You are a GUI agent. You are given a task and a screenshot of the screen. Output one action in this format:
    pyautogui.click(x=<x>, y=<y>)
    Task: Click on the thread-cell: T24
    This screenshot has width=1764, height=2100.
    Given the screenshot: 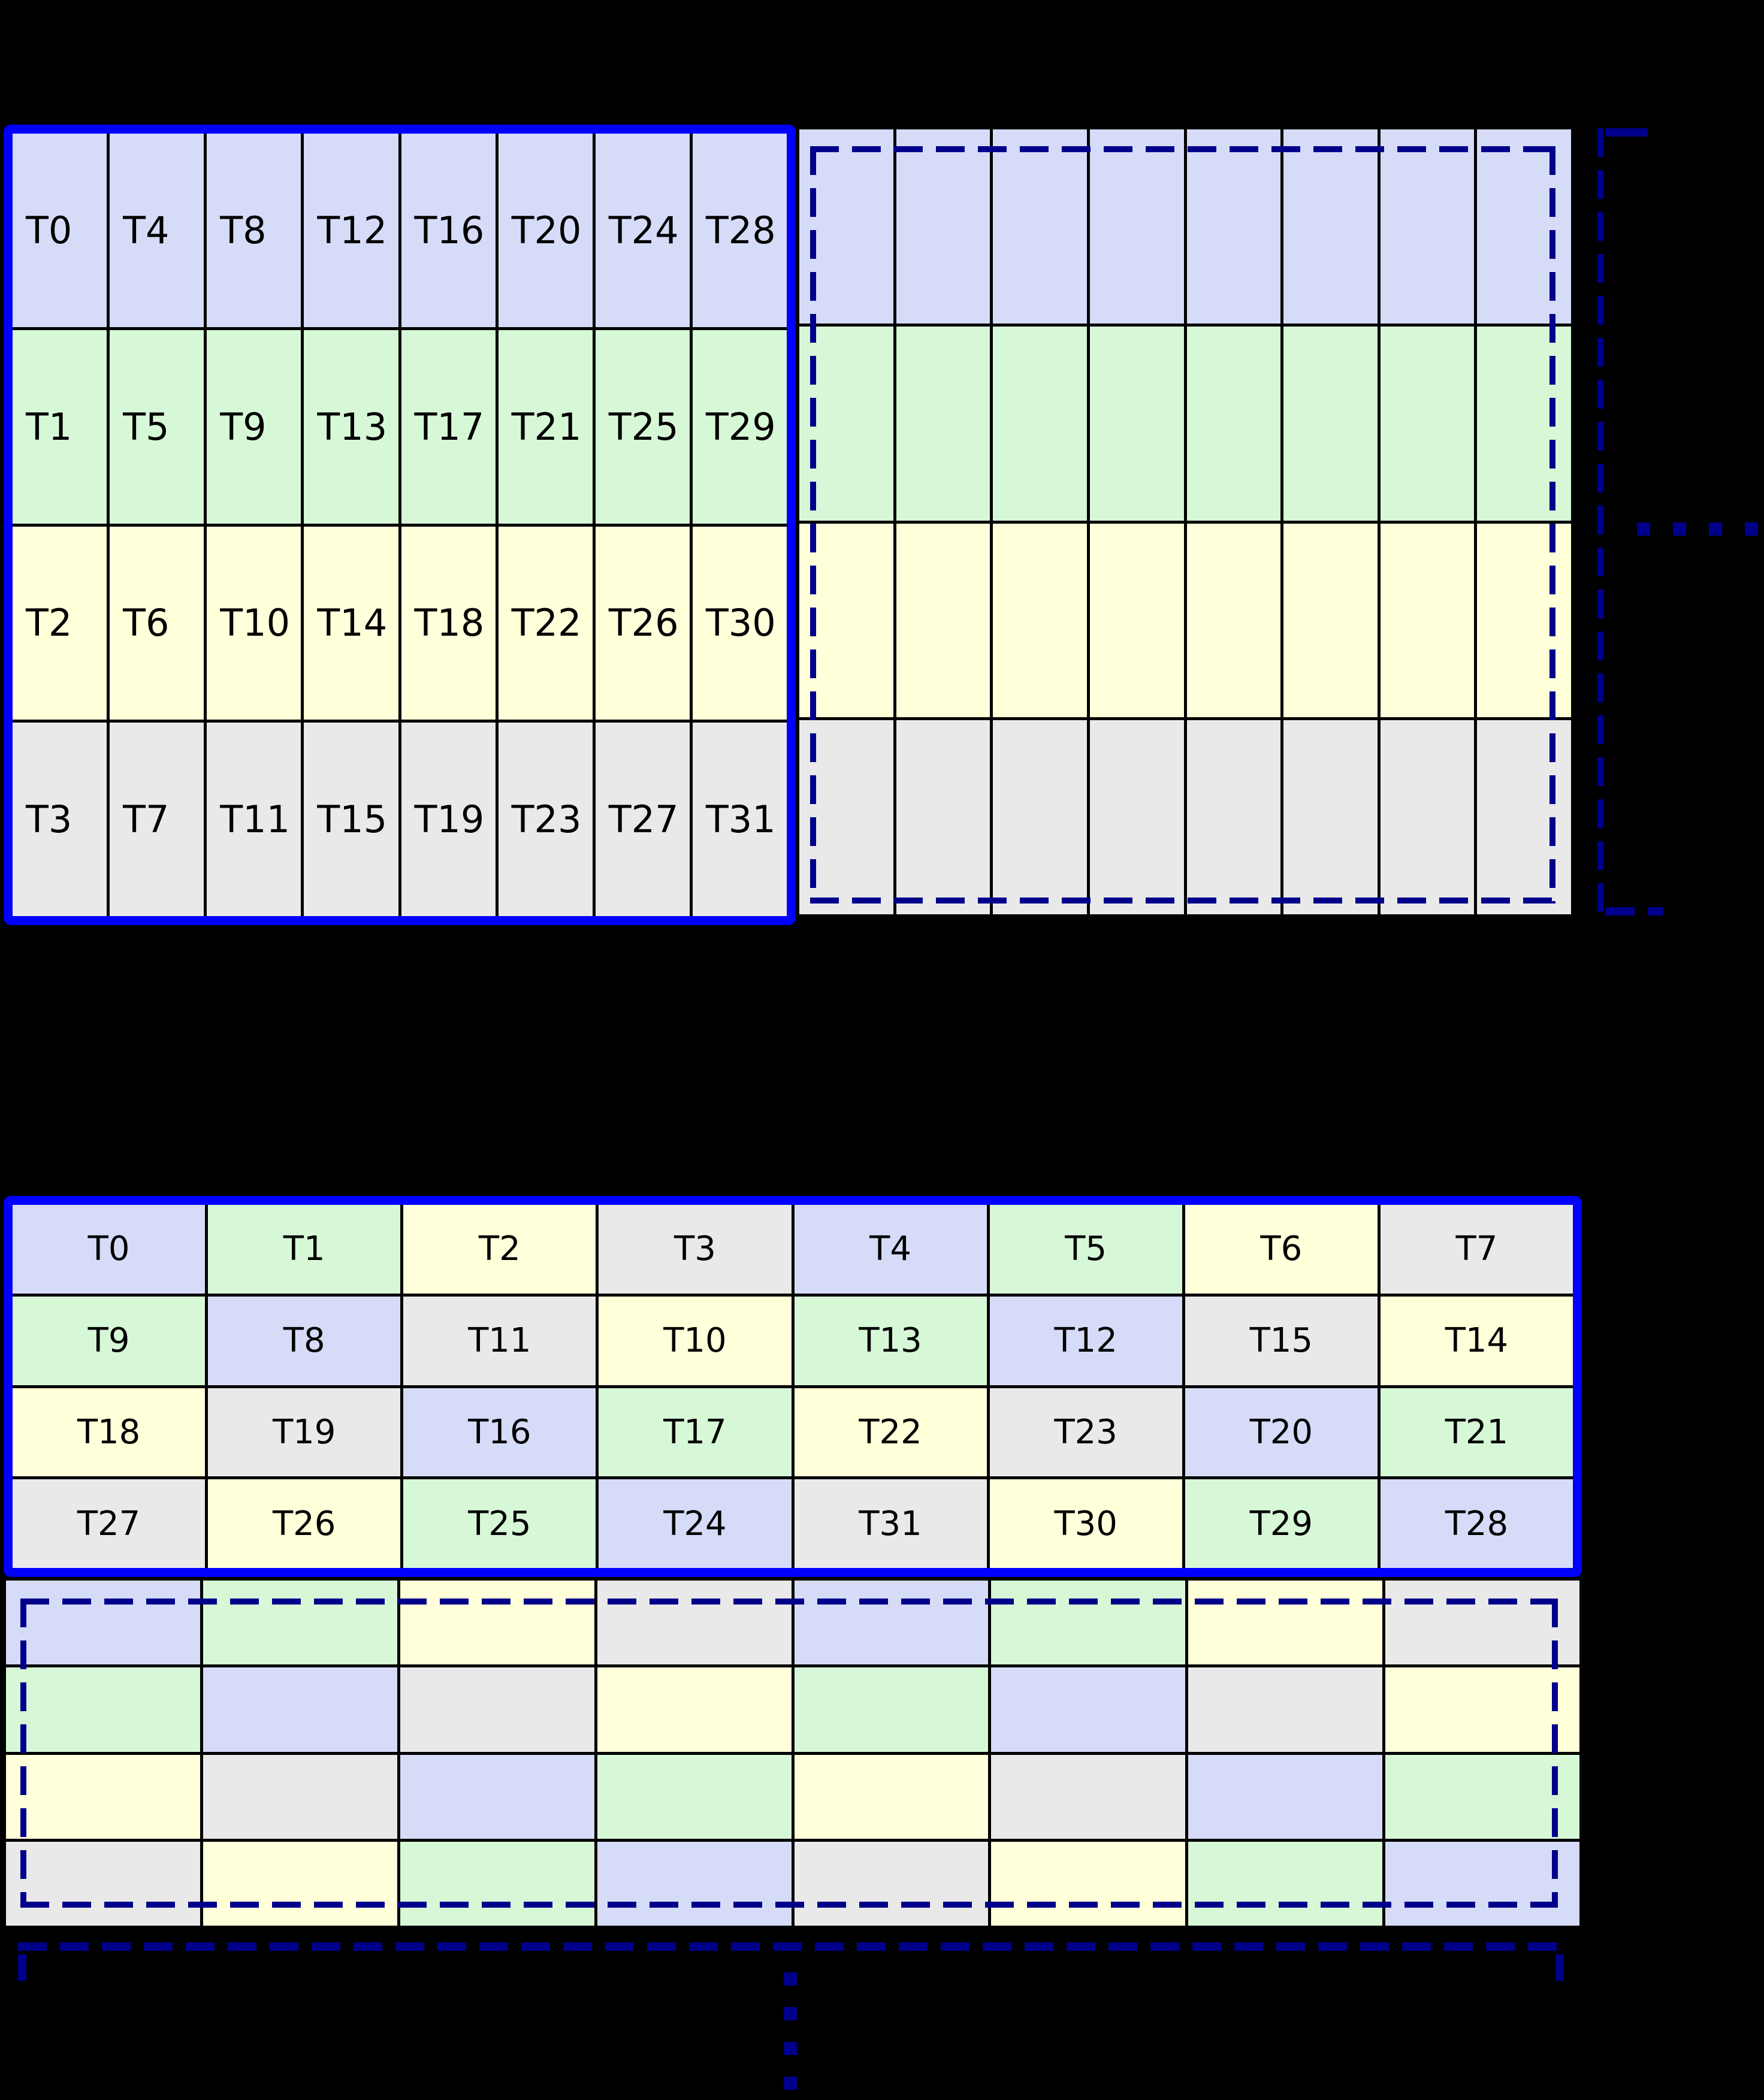 What is the action you would take?
    pyautogui.click(x=696, y=1524)
    